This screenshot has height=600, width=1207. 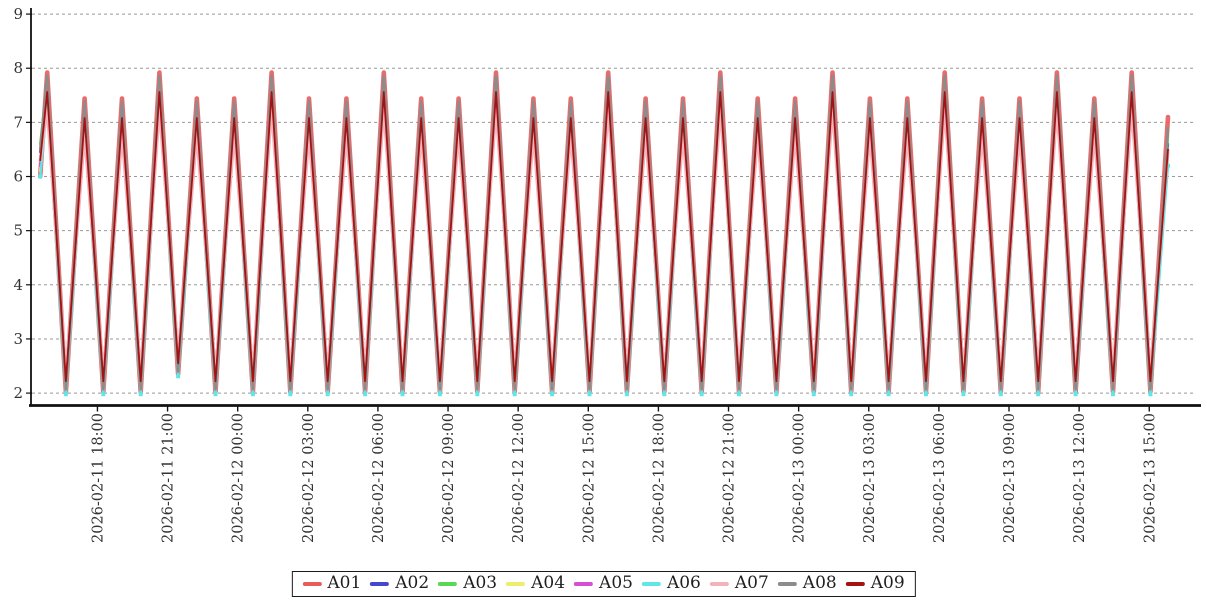 What do you see at coordinates (239, 478) in the screenshot?
I see `x-tick-label: 2026-02-12 00:00` at bounding box center [239, 478].